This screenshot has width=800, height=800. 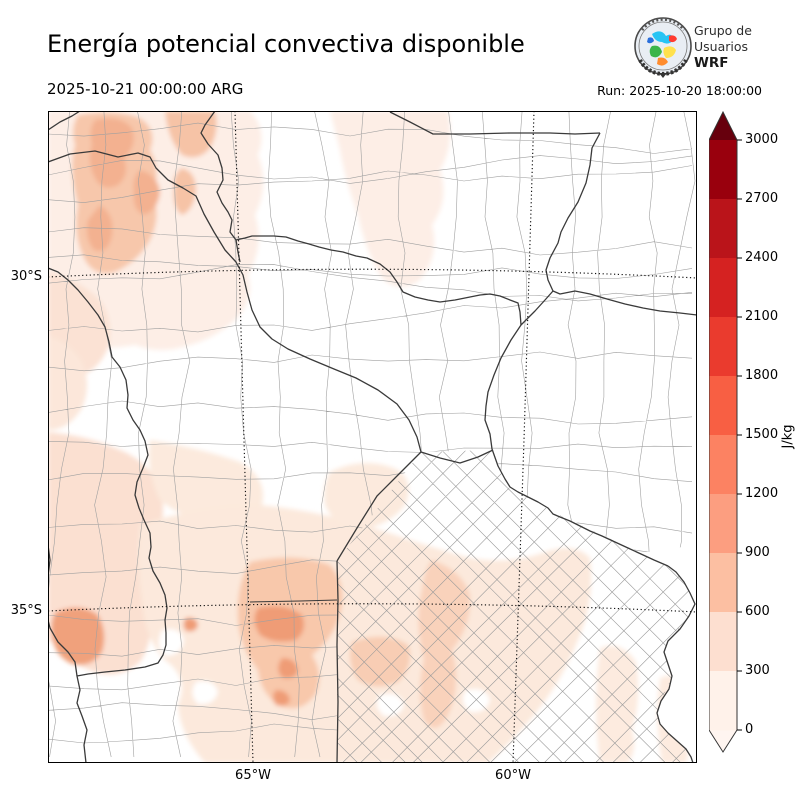 I want to click on gridline-65w, so click(x=244, y=437).